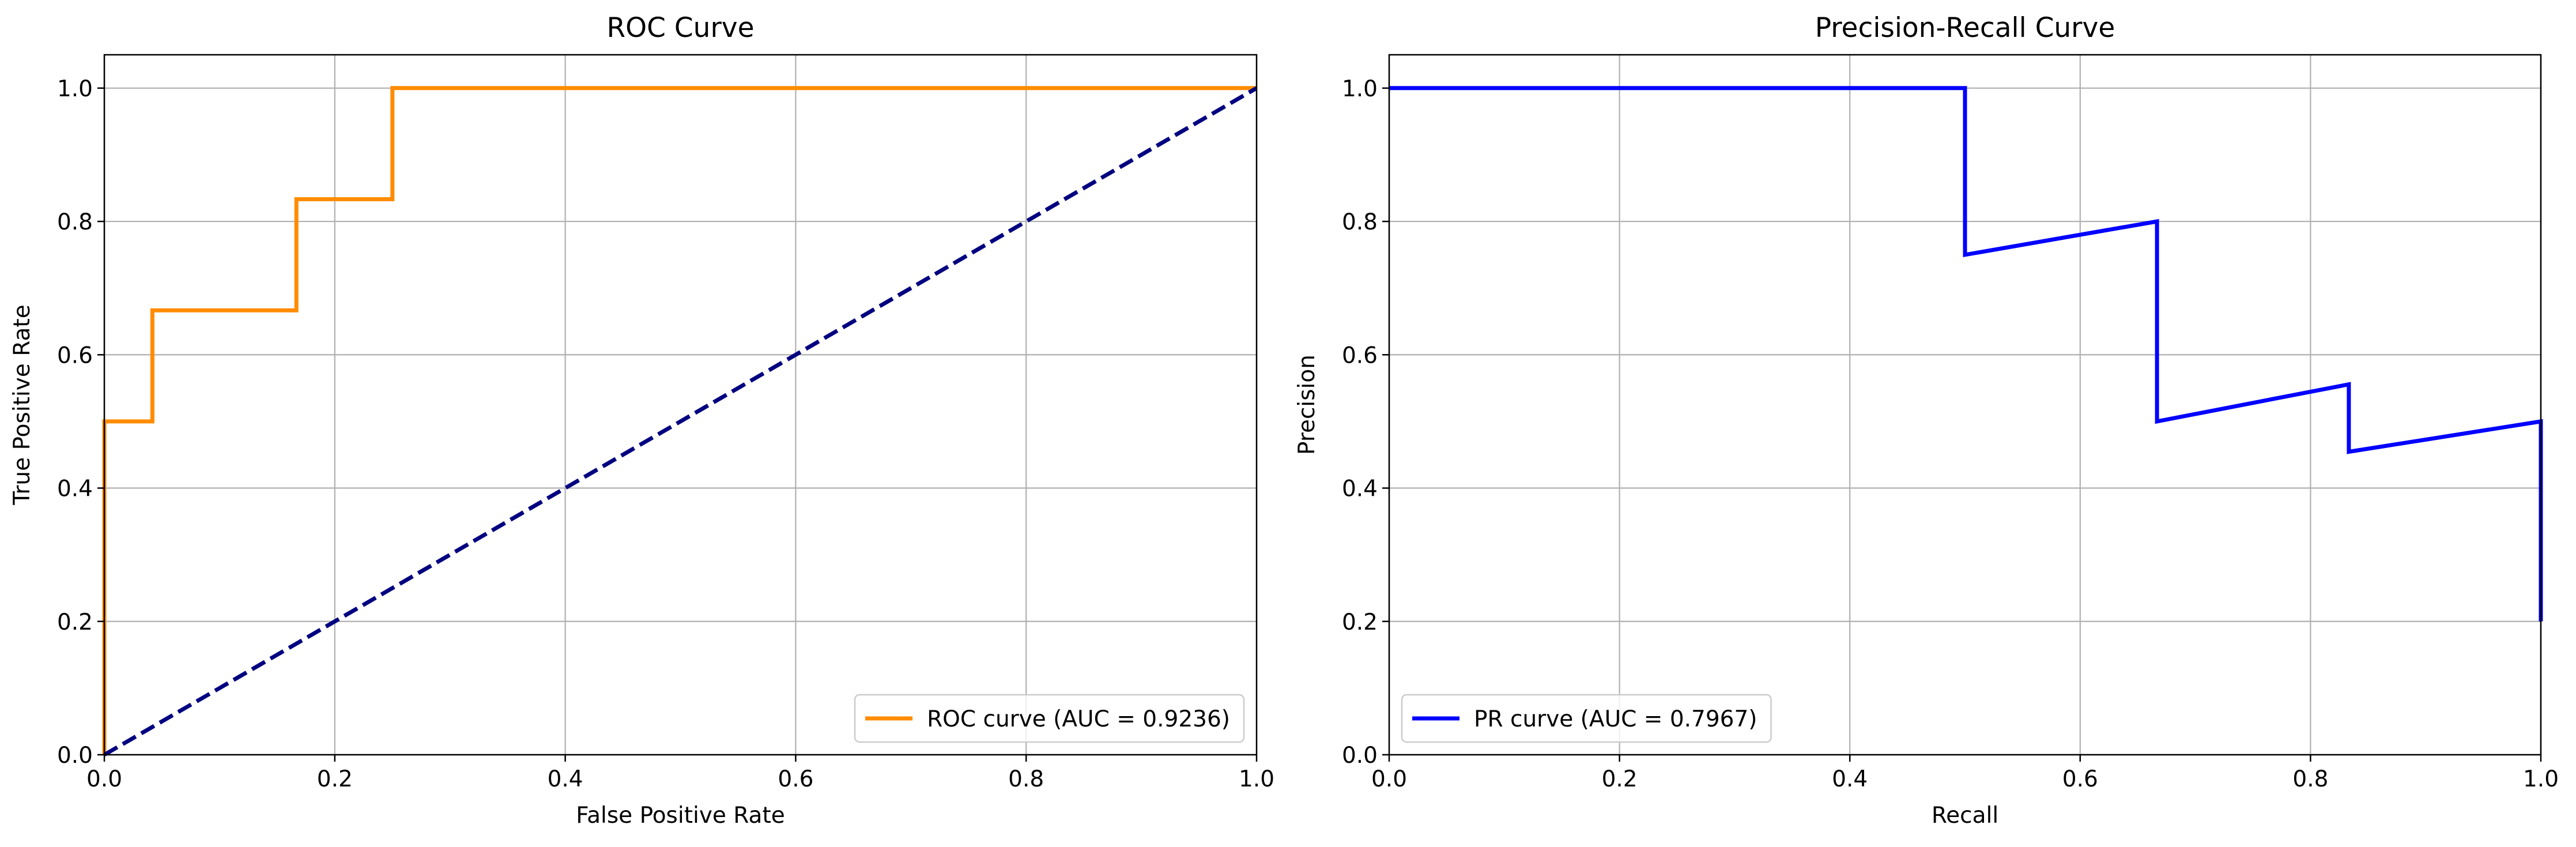 The height and width of the screenshot is (847, 2576). I want to click on roc-y-tick-label-0: 0.0, so click(75, 756).